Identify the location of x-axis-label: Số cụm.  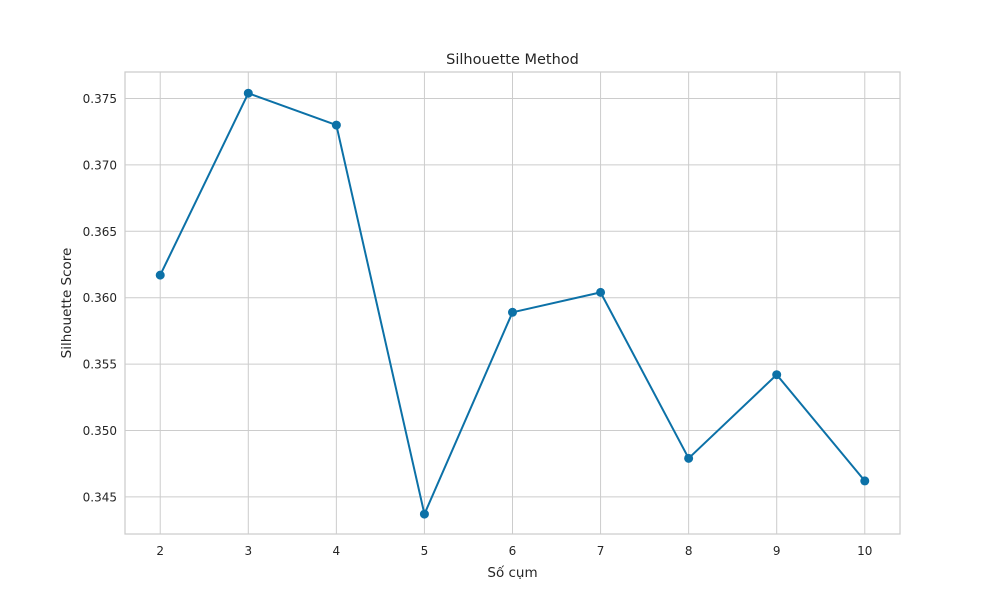
(512, 572).